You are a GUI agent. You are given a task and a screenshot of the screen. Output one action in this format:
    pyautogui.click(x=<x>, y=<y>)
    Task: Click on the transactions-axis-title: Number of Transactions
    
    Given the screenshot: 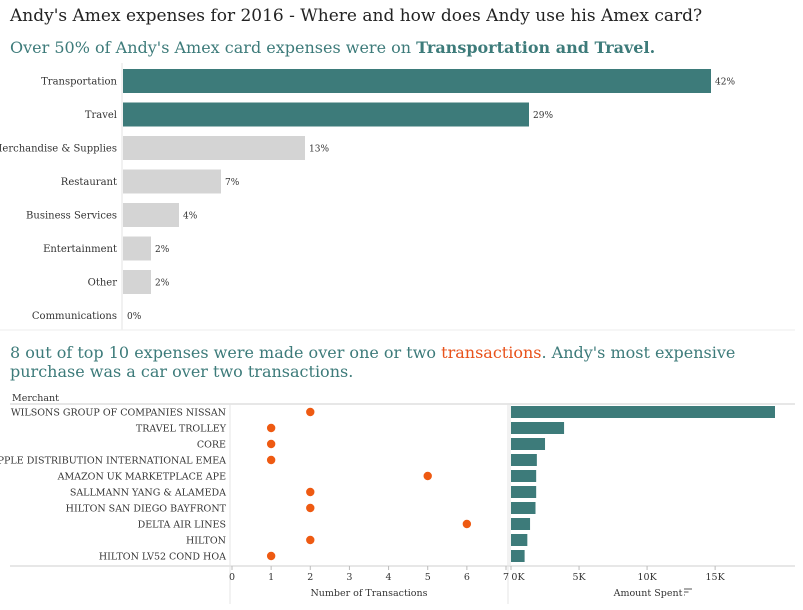 What is the action you would take?
    pyautogui.click(x=368, y=593)
    